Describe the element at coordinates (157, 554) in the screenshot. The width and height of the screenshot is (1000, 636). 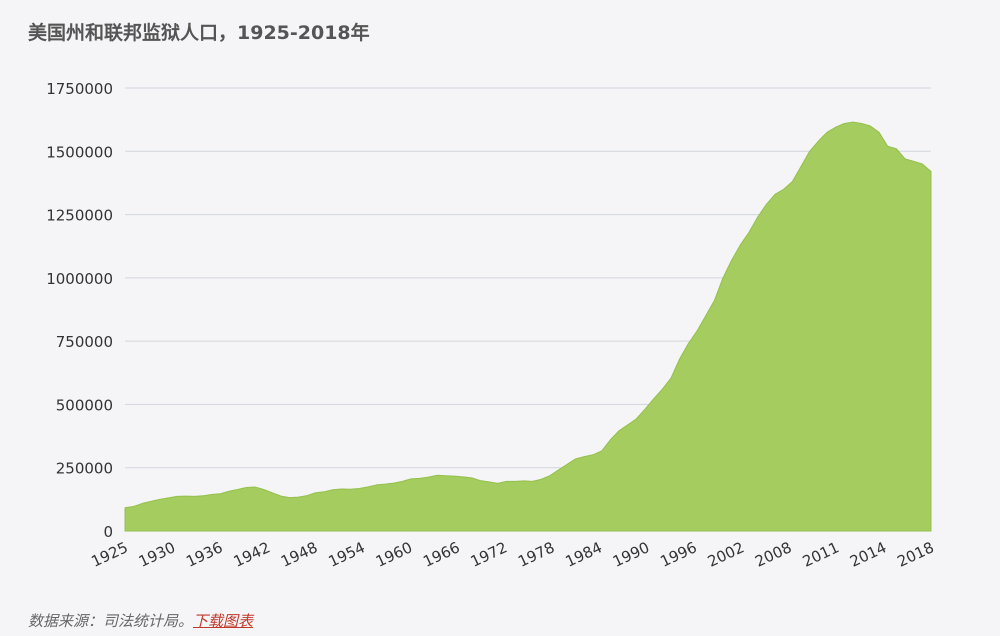
I see `x-tick-label: 1930` at that location.